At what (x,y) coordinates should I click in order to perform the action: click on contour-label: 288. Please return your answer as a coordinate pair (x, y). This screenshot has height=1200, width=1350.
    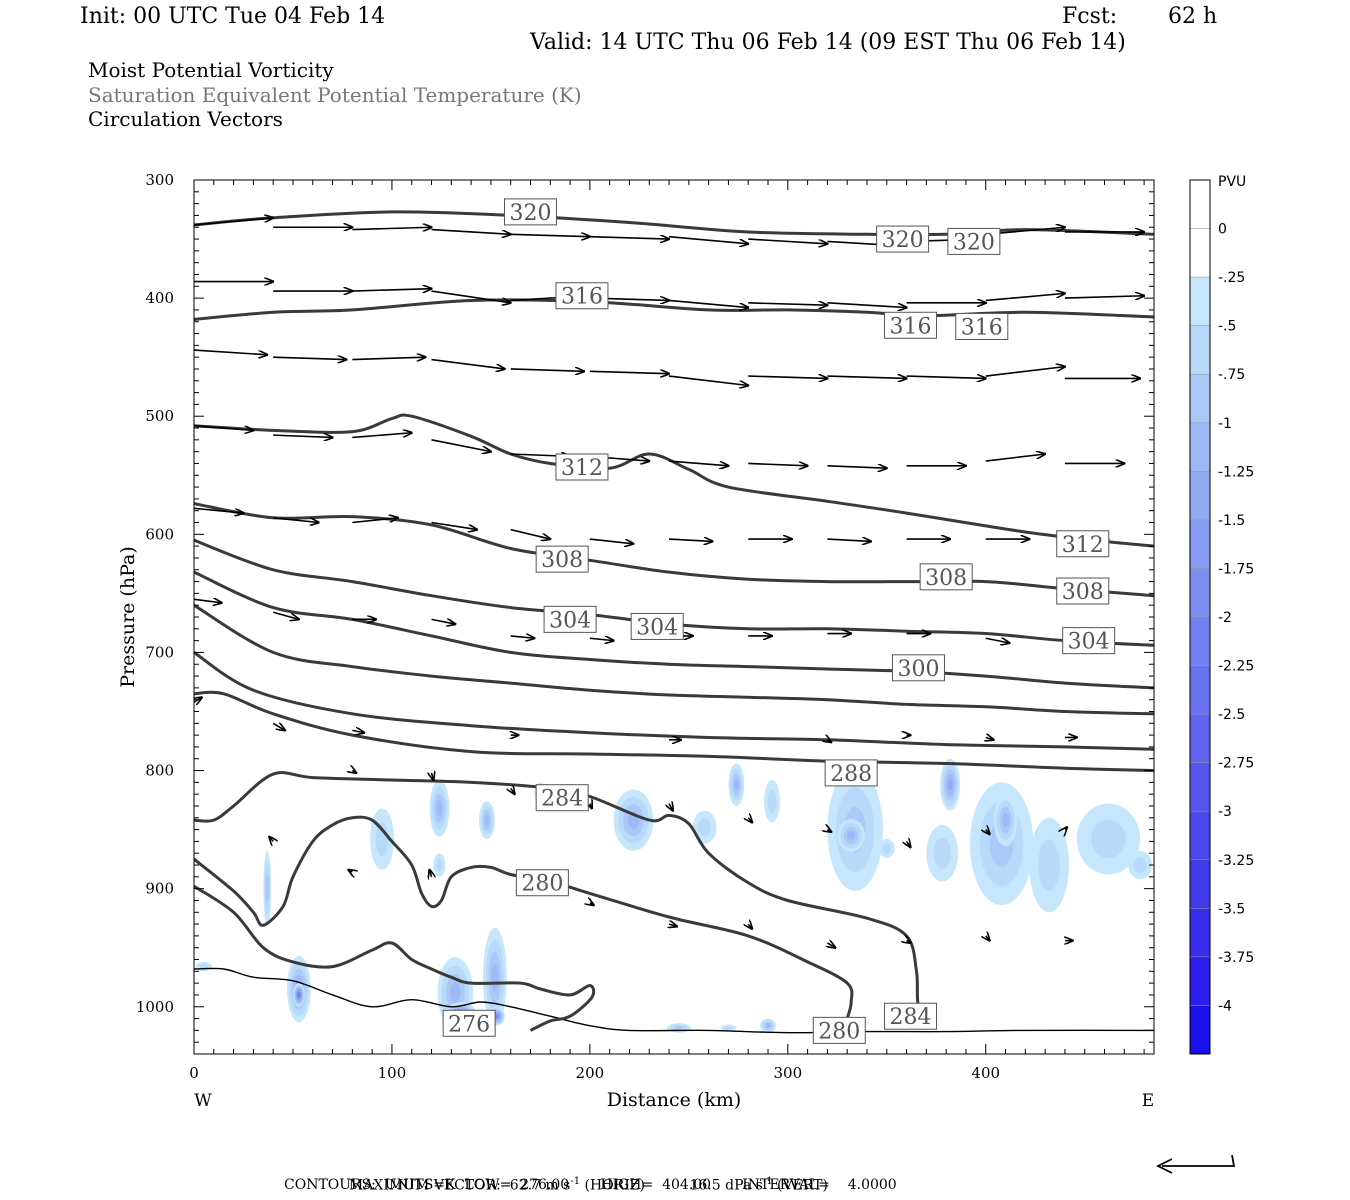
    Looking at the image, I should click on (851, 774).